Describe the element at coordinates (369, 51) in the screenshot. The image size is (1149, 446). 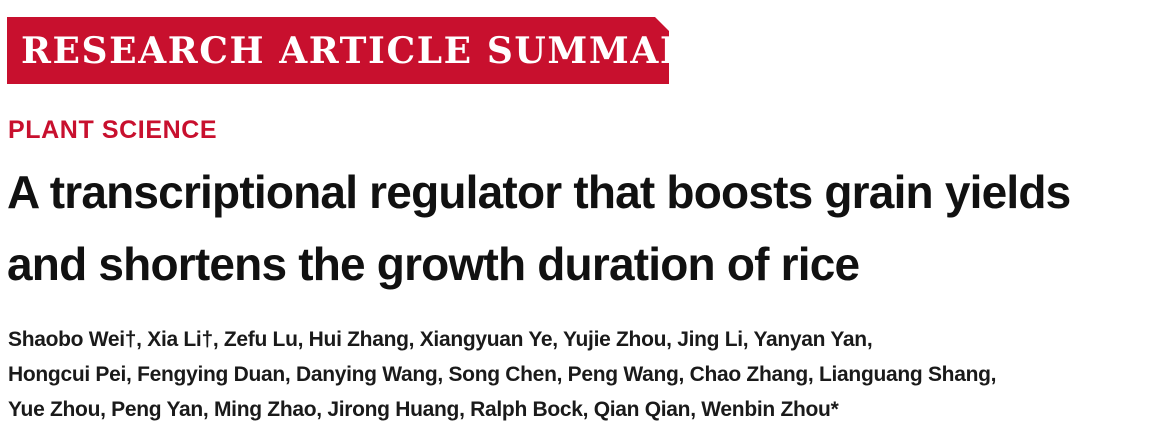
I see `article-type-label: RESEARCH ARTICLE SUMMARY` at that location.